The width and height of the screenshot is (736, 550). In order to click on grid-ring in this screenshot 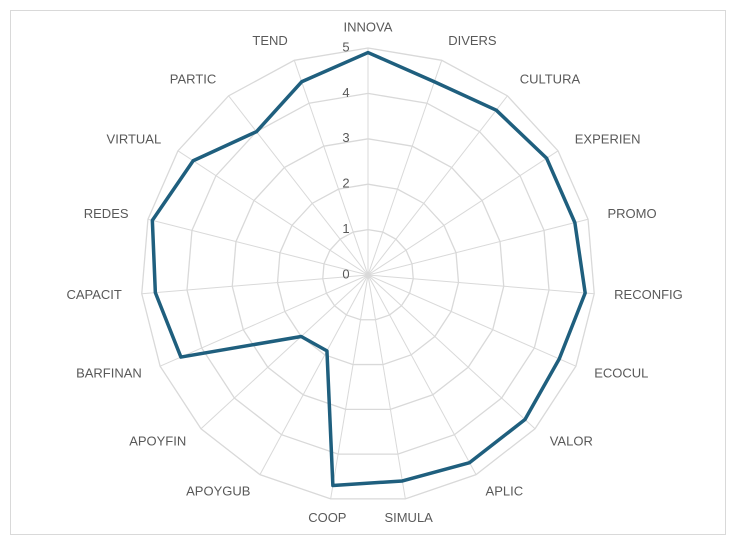, I will do `click(368, 274)`.